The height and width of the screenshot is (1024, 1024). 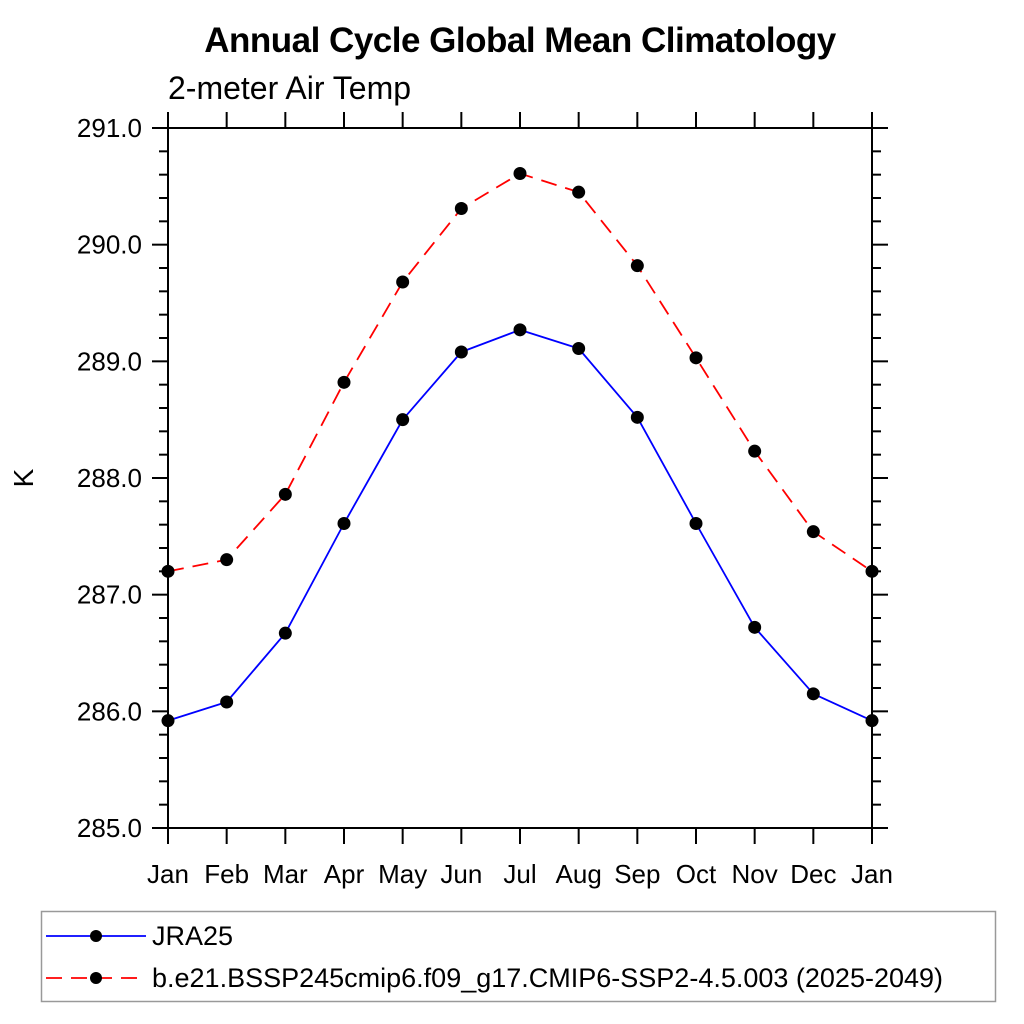 I want to click on y-tick-label: 288.0, so click(x=109, y=478).